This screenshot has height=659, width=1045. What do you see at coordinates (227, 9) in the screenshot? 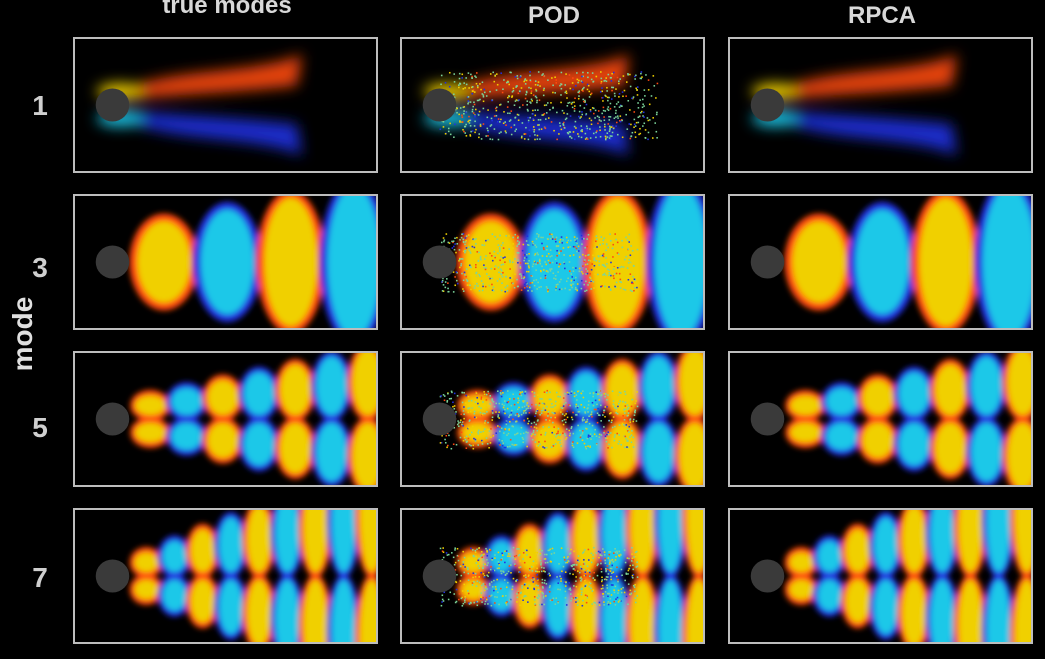
I see `column-header-true-modes: true modes` at bounding box center [227, 9].